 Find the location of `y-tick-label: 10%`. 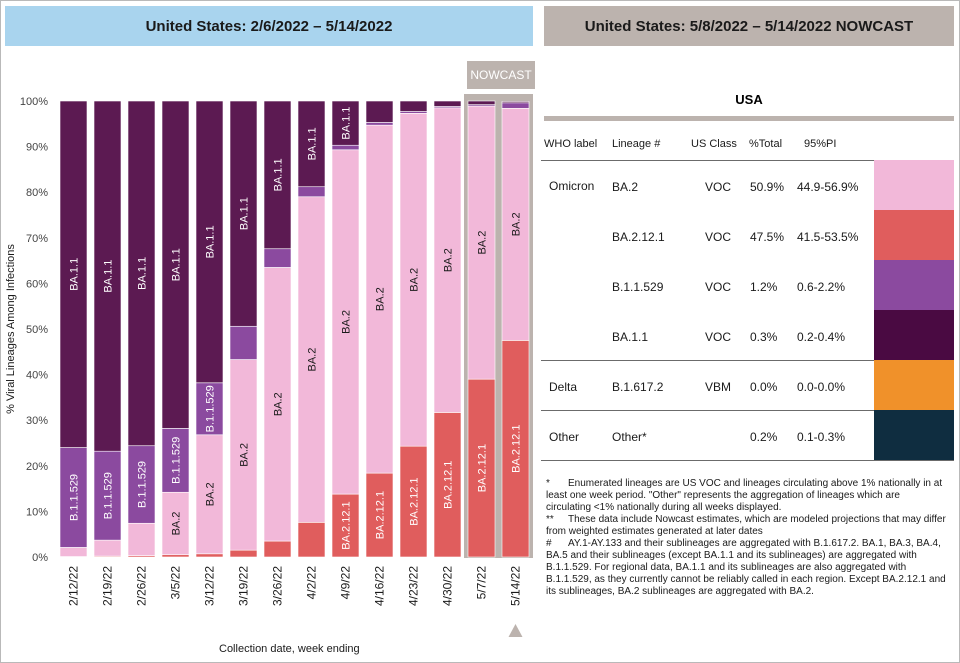

y-tick-label: 10% is located at coordinates (37, 512).